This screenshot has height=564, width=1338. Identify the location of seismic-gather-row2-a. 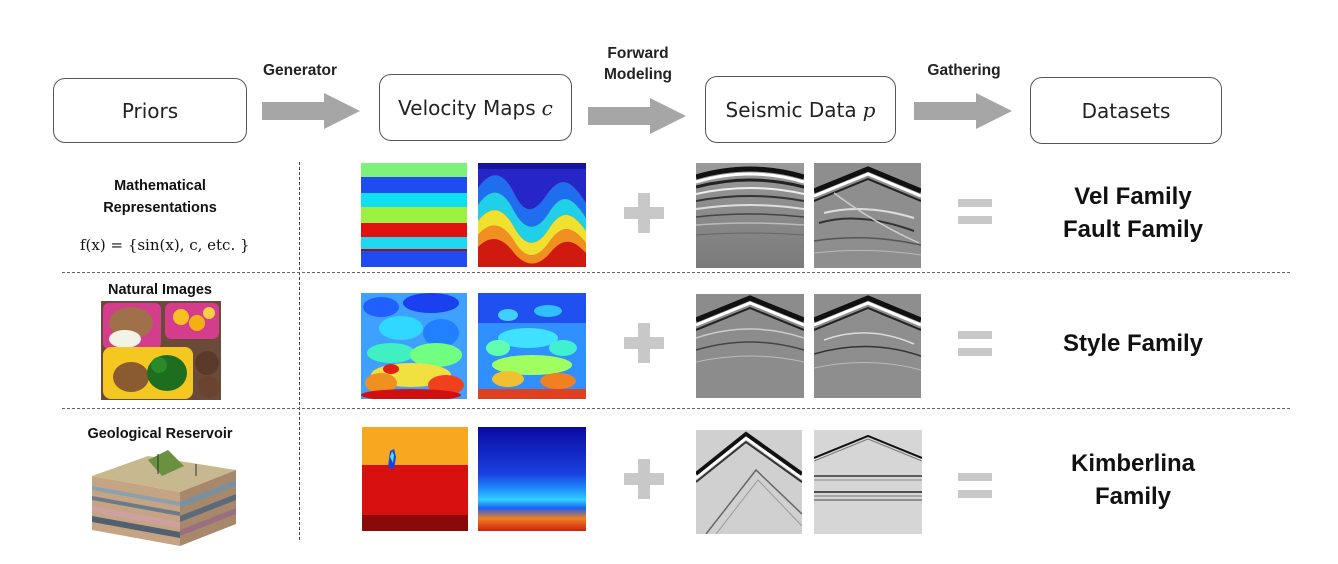
(750, 346).